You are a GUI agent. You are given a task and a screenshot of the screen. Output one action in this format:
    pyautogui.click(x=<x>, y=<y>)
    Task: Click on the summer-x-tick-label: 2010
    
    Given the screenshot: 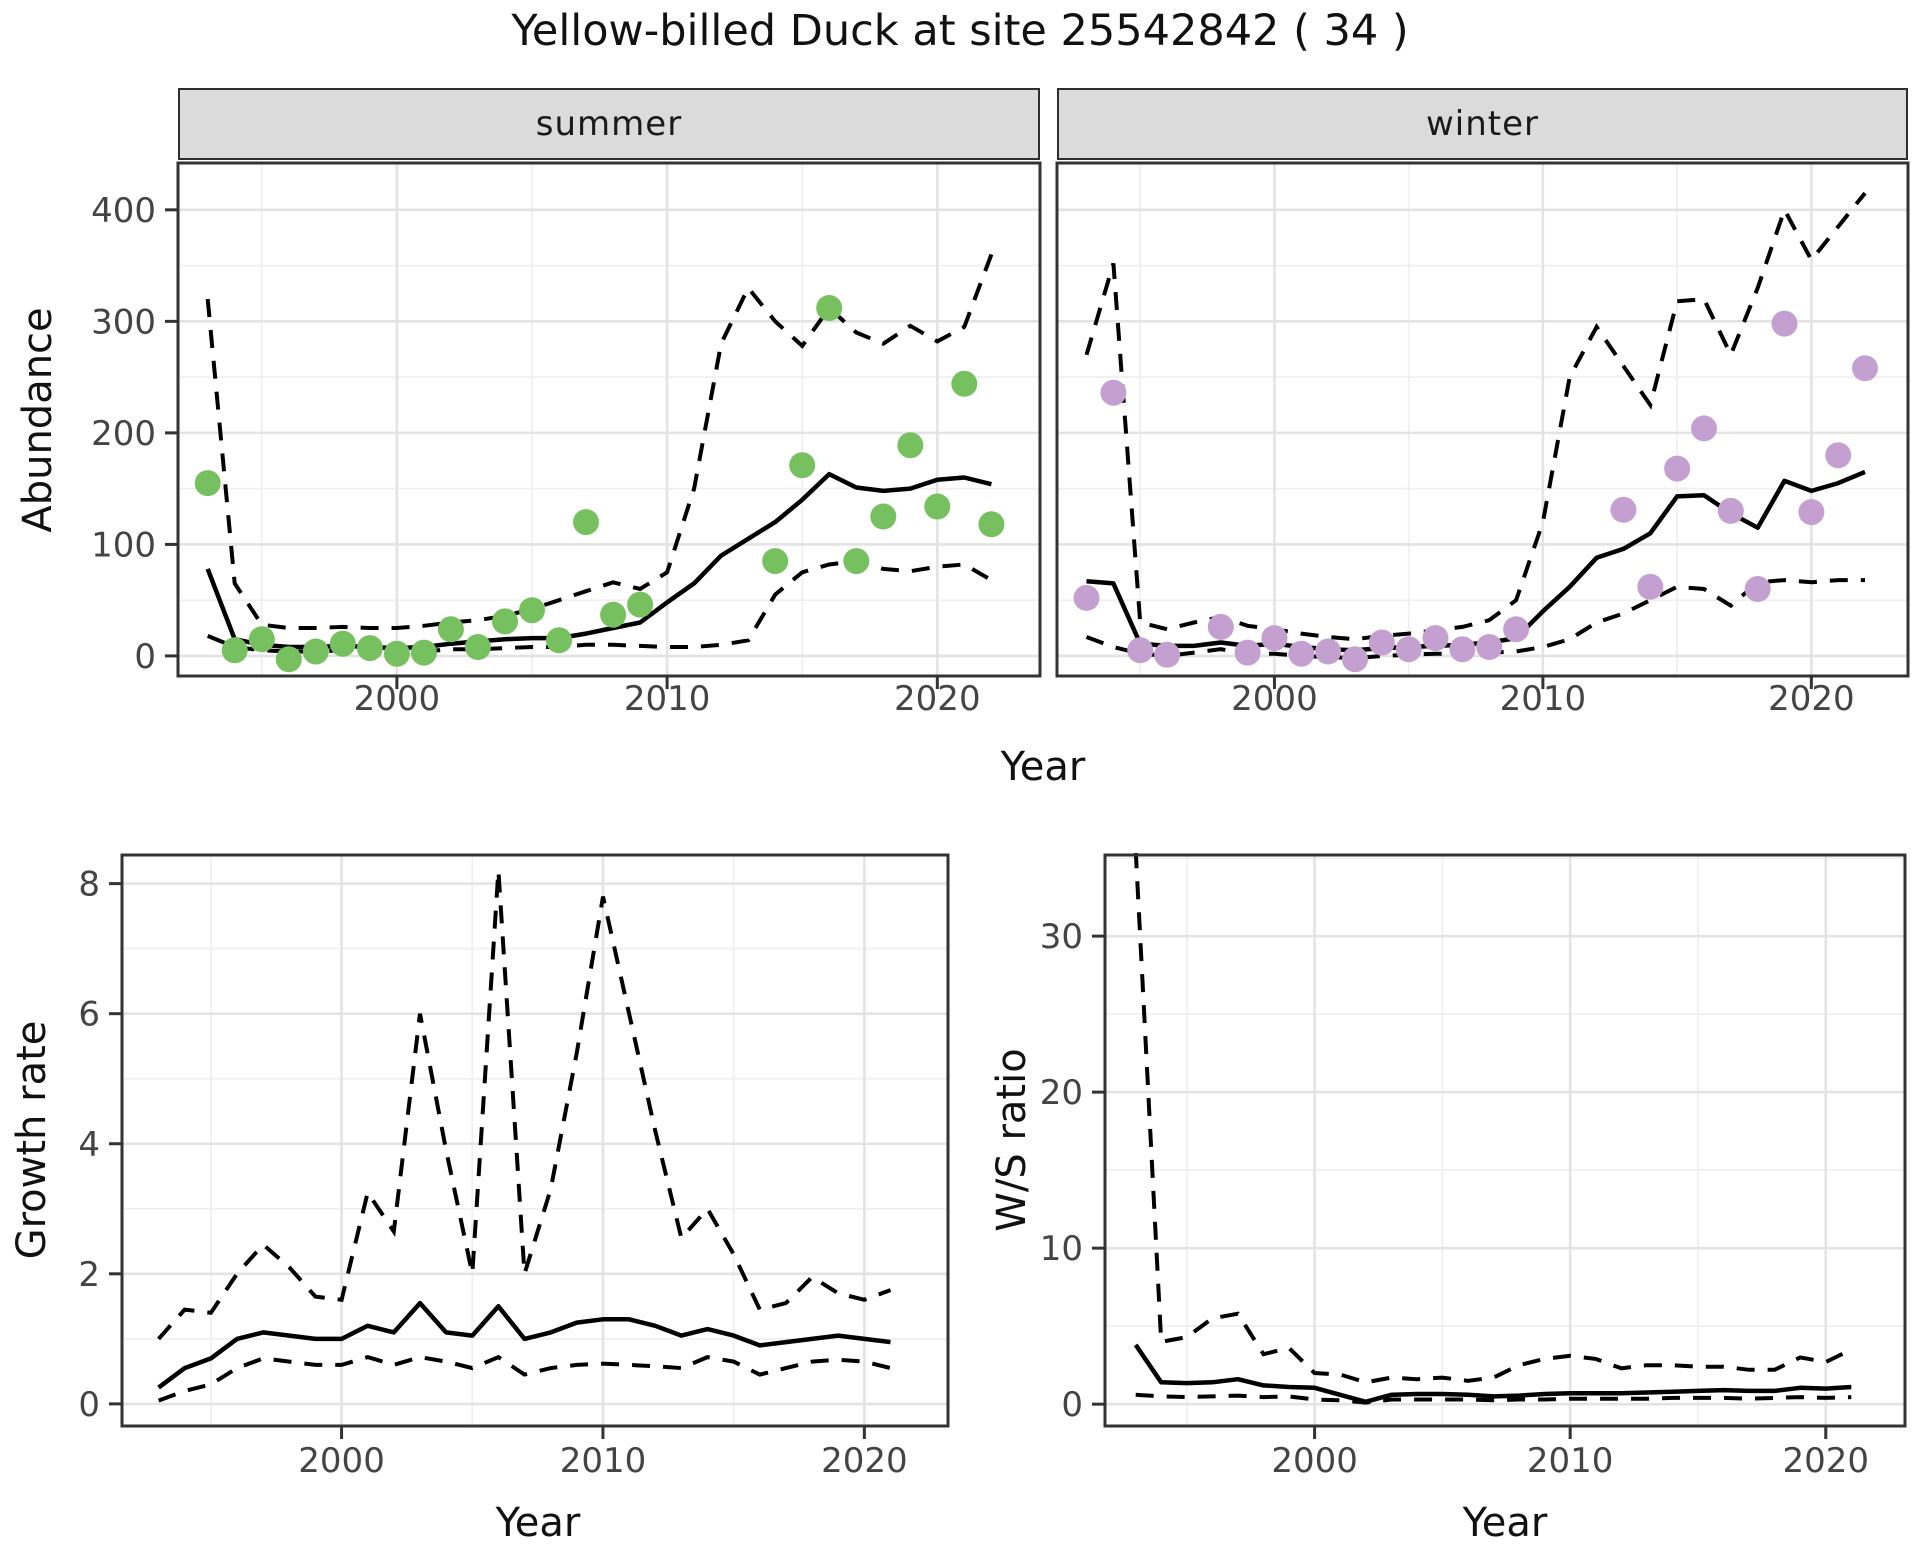 What is the action you would take?
    pyautogui.click(x=667, y=699)
    